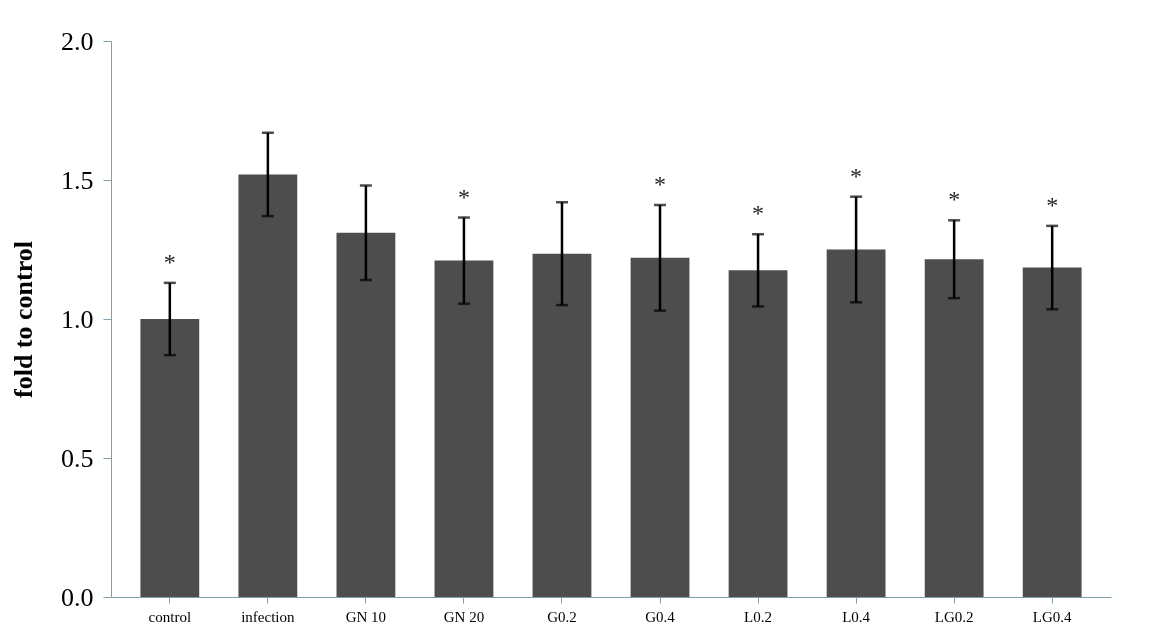  What do you see at coordinates (23, 319) in the screenshot?
I see `y-axis-title: fold to control` at bounding box center [23, 319].